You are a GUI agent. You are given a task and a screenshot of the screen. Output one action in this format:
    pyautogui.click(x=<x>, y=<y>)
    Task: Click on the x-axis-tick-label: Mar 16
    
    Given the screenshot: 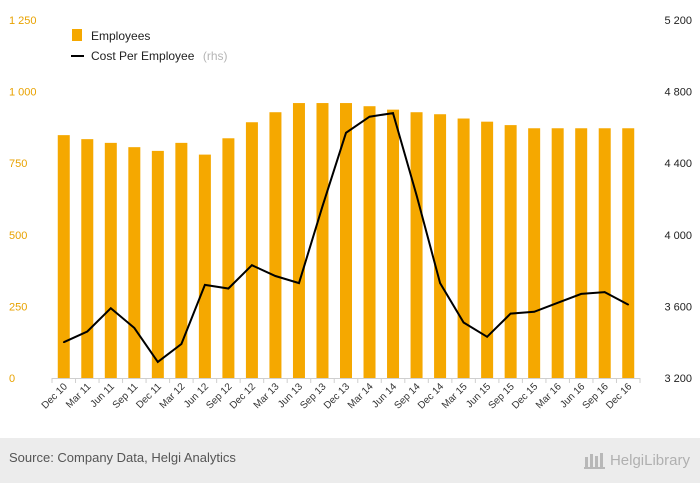 What is the action you would take?
    pyautogui.click(x=549, y=396)
    